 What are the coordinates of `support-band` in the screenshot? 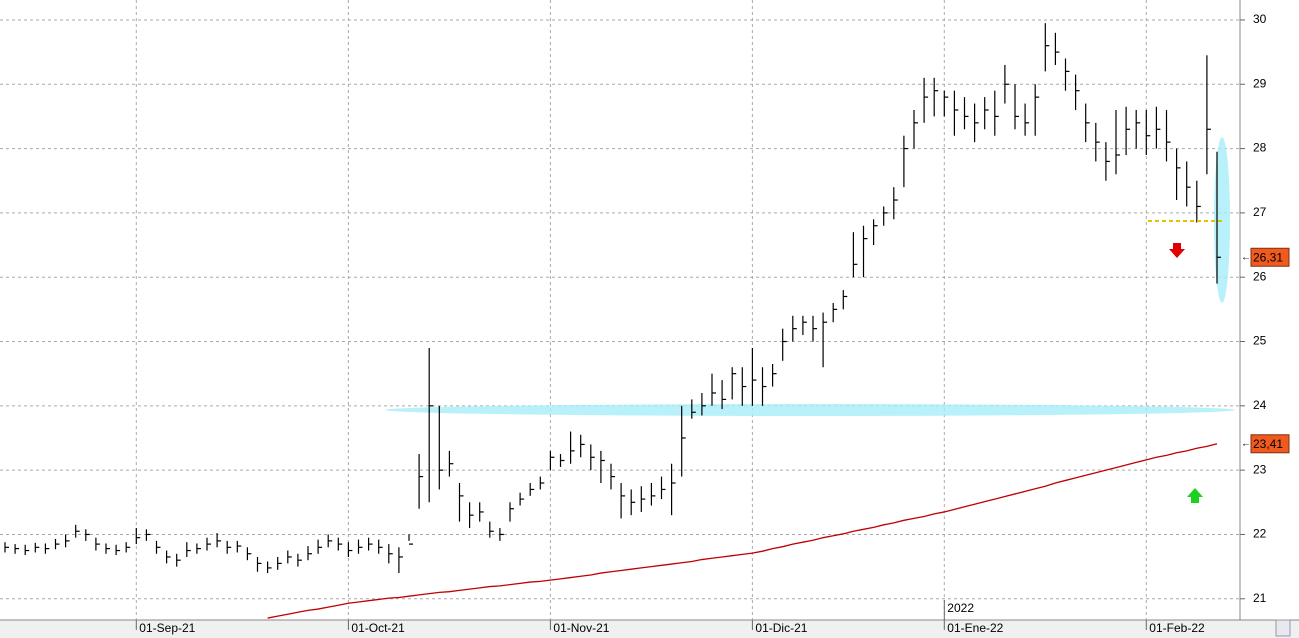 It's located at (810, 410).